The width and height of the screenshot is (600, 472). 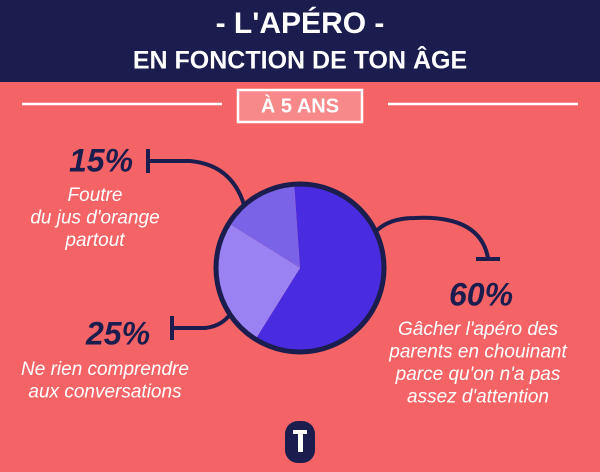 What do you see at coordinates (477, 352) in the screenshot?
I see `slice-label: parents en chouinant` at bounding box center [477, 352].